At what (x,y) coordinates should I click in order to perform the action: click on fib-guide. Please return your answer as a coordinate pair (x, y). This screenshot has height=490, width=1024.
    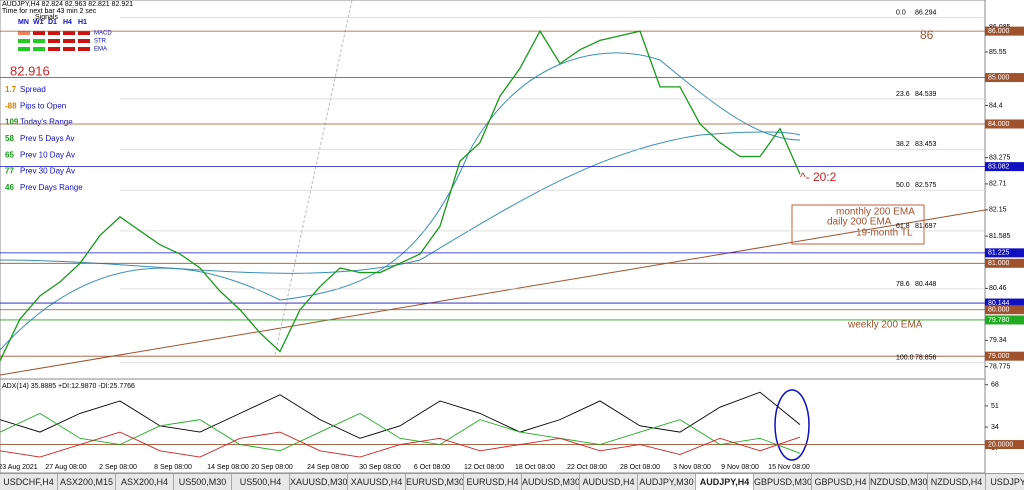
    Looking at the image, I should click on (313, 178).